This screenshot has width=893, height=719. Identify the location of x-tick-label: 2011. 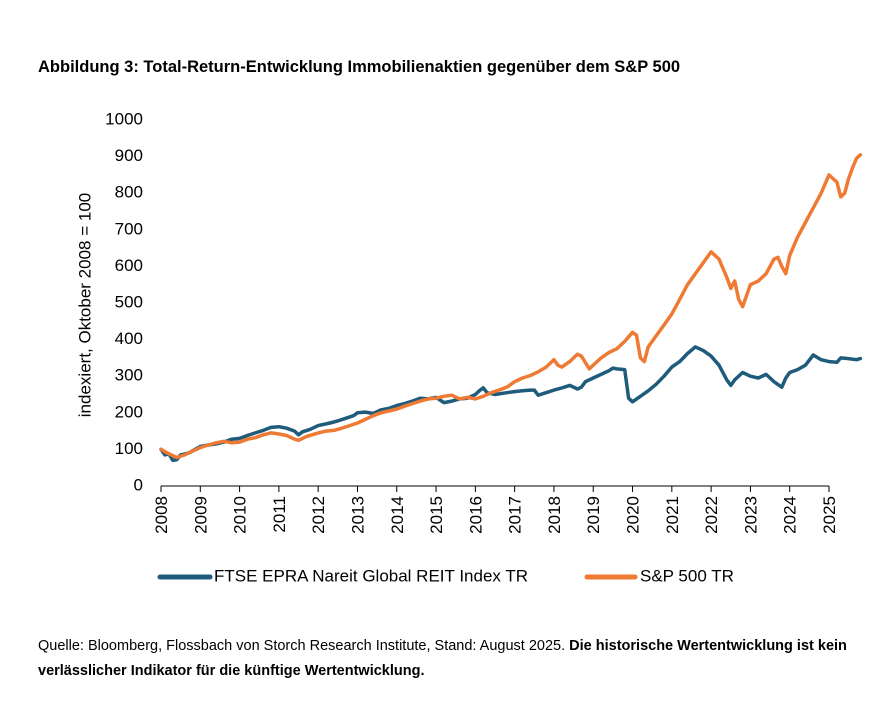
(279, 514).